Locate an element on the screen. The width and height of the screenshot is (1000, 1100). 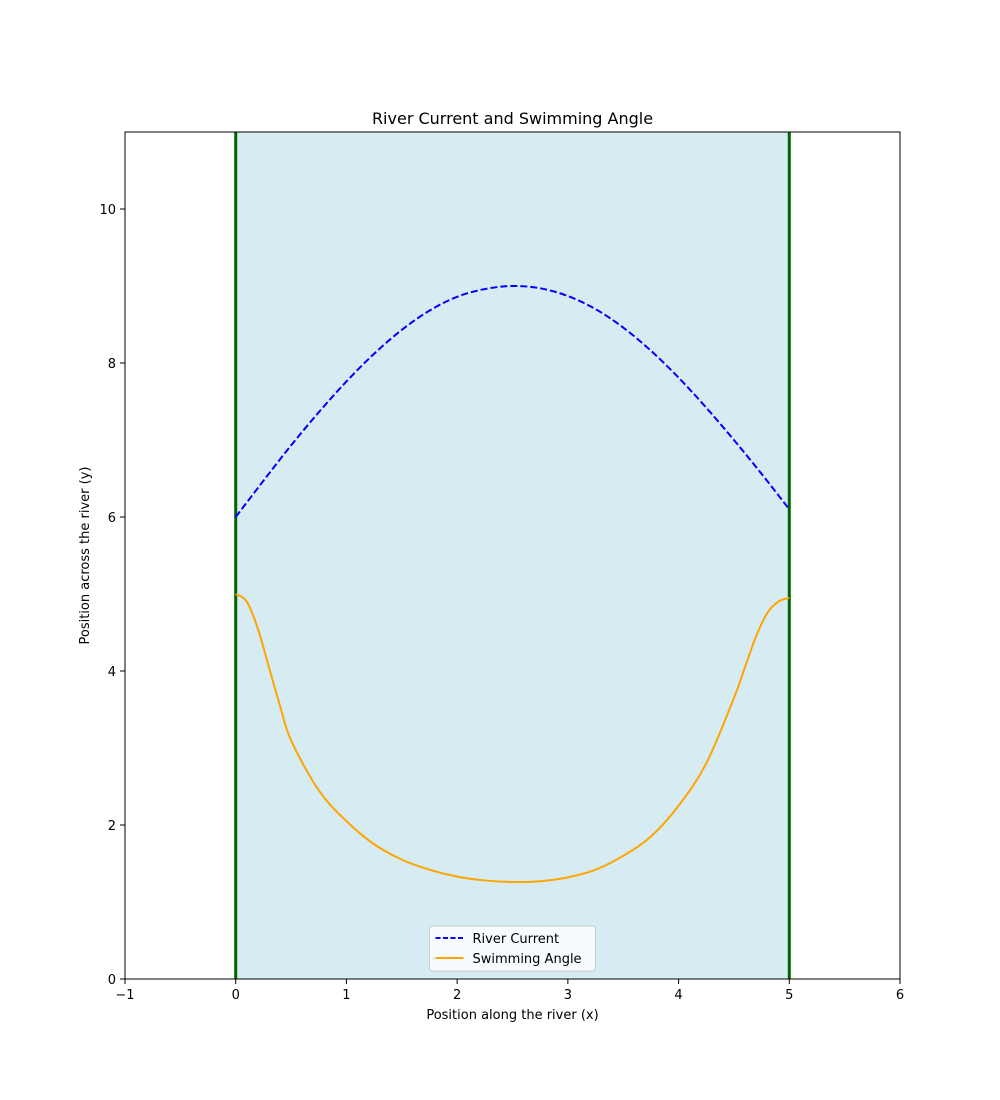
x-tick-label: 6 is located at coordinates (900, 995).